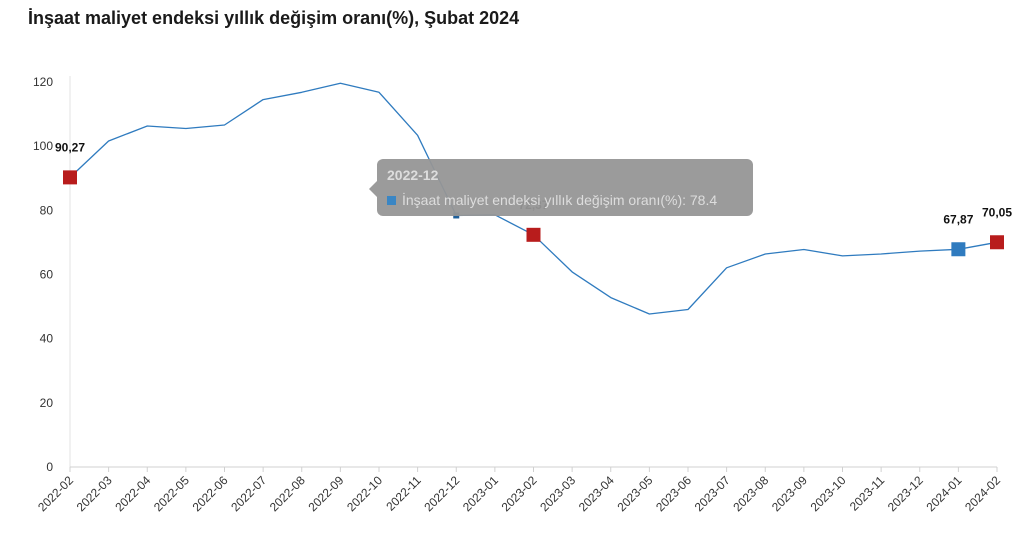 This screenshot has height=552, width=1030. I want to click on x-tick-label: 2022-02, so click(55, 493).